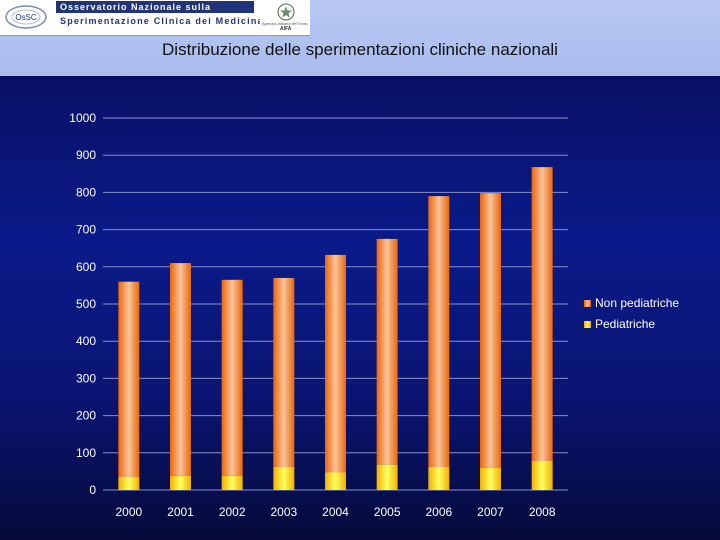  What do you see at coordinates (86, 192) in the screenshot?
I see `y-tick-label: 800` at bounding box center [86, 192].